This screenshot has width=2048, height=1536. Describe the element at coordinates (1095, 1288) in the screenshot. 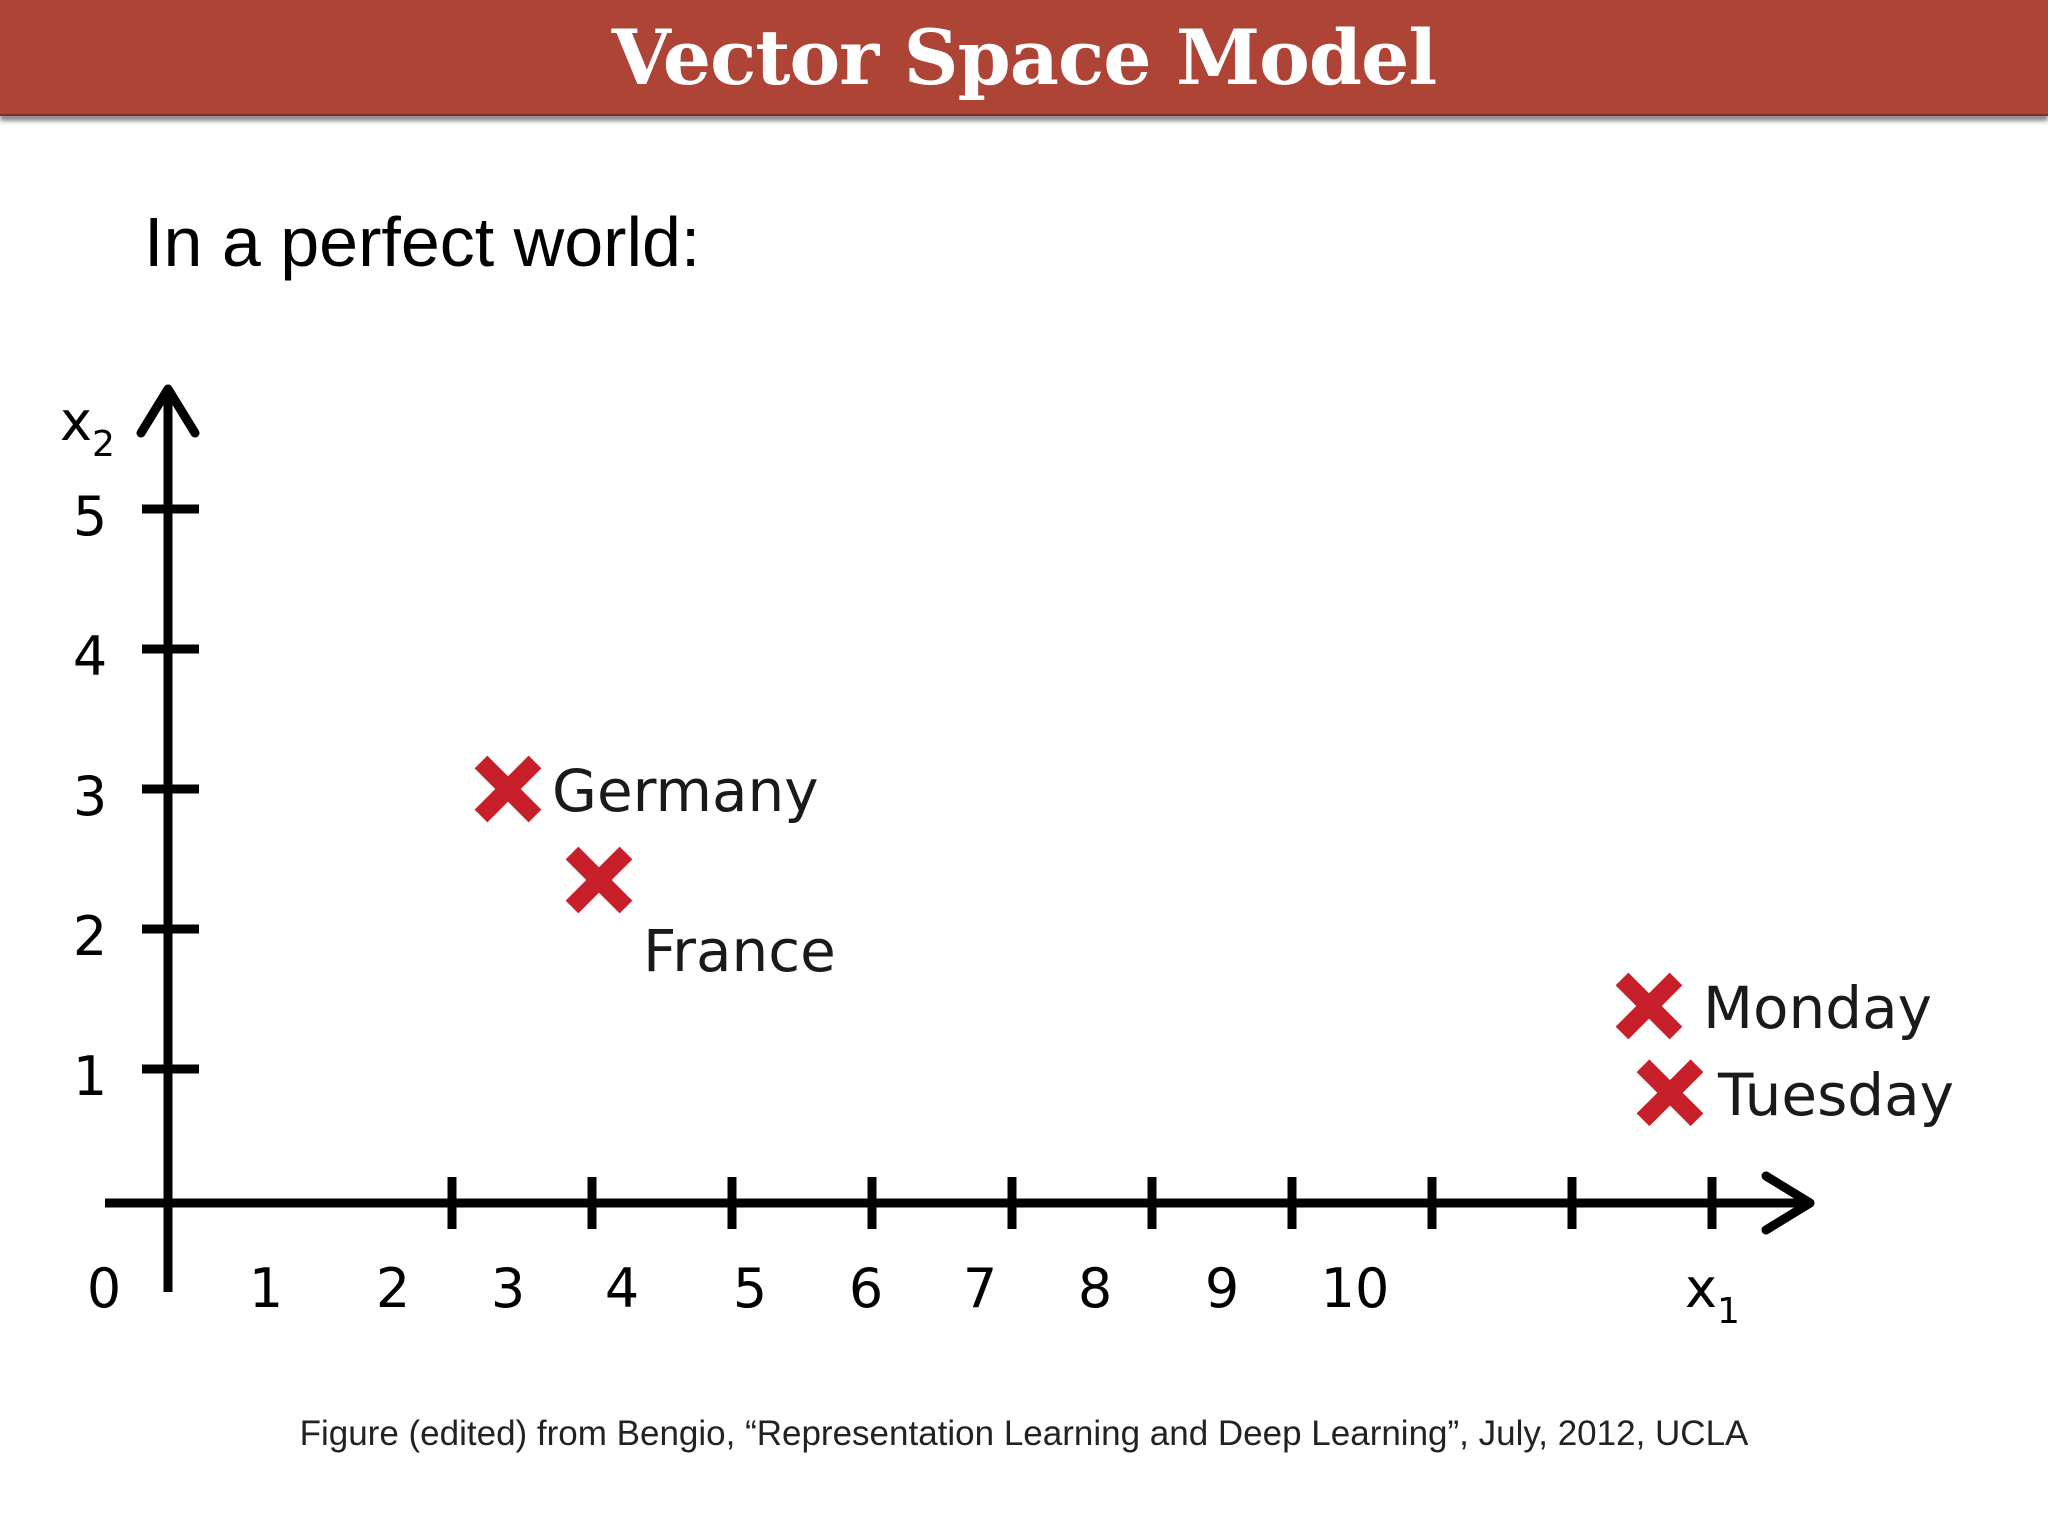

I see `x-tick-label: 8` at that location.